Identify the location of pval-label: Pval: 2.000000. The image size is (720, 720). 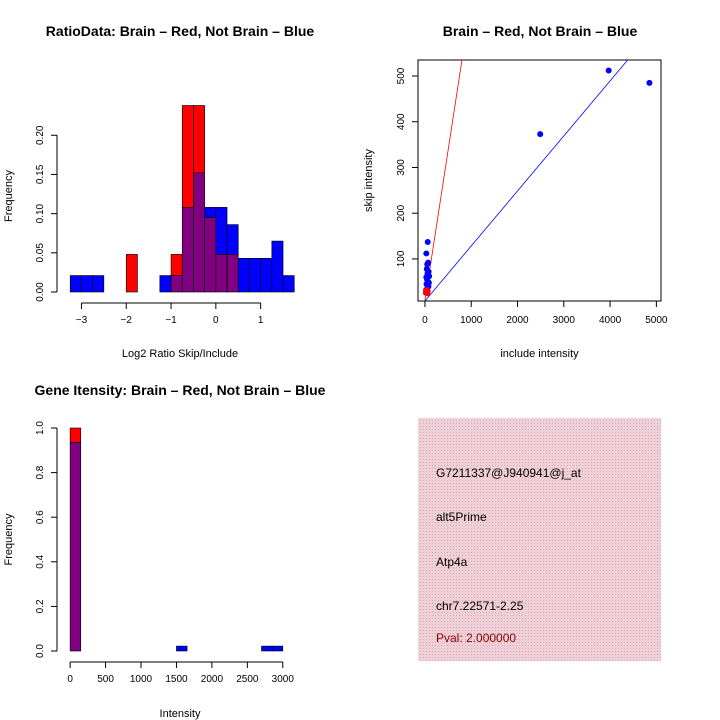
(476, 638).